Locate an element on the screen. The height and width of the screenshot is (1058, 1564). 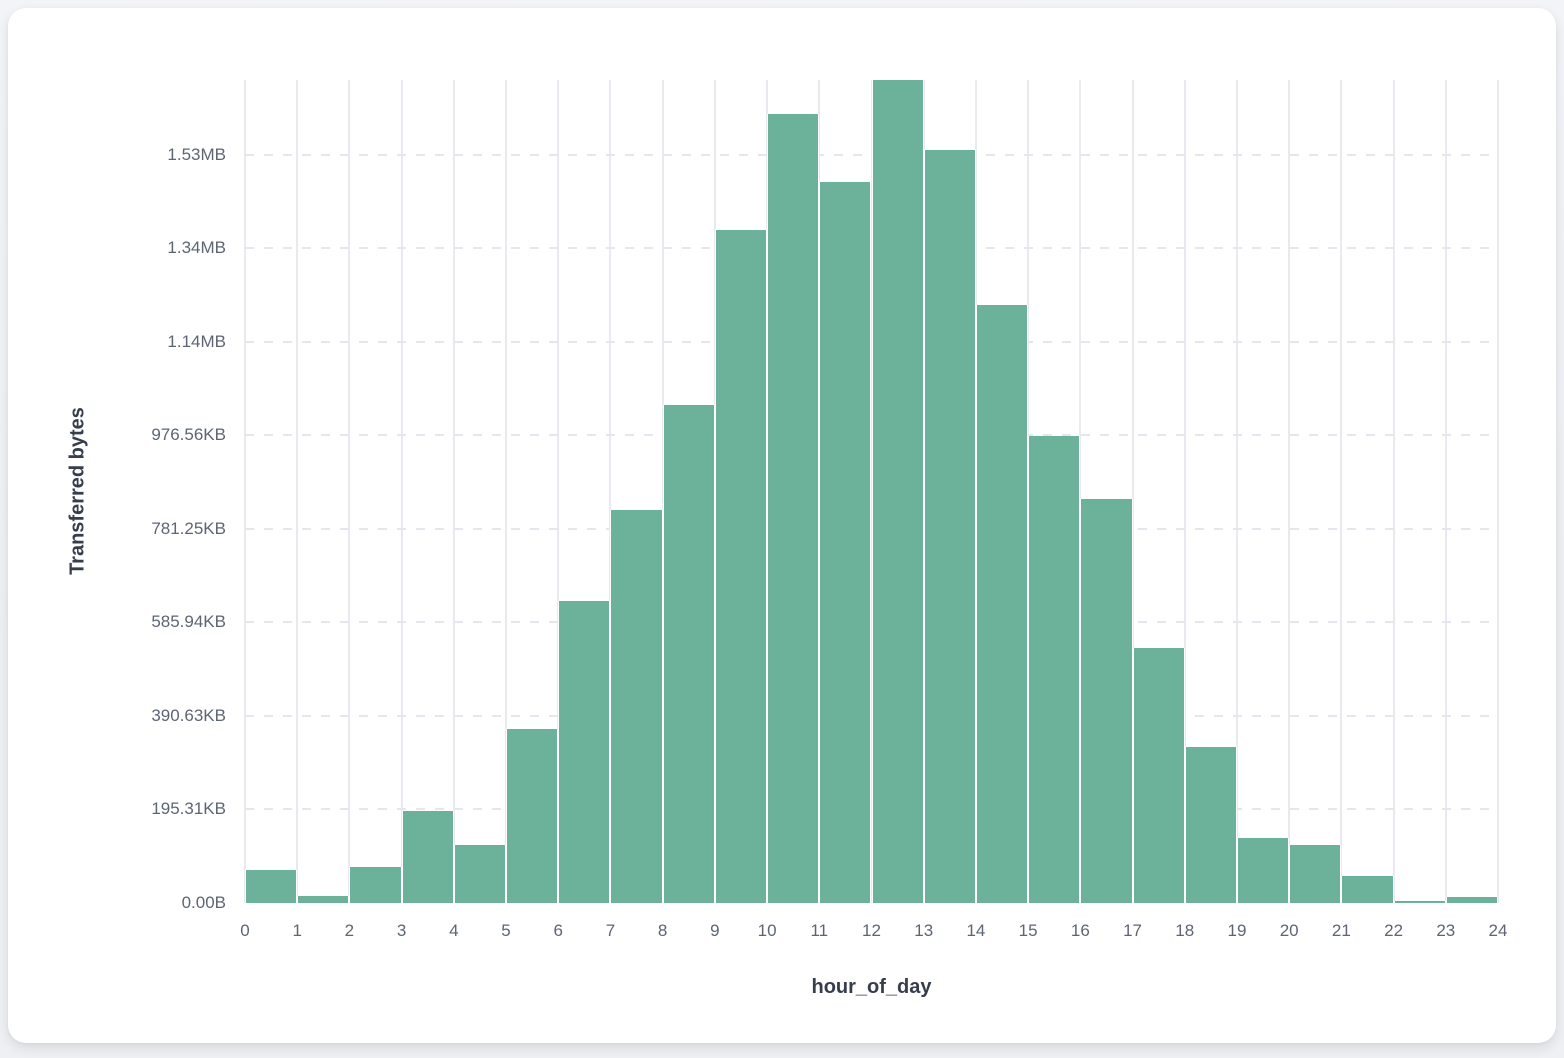
y-tick-label: 781.25KB is located at coordinates (188, 528).